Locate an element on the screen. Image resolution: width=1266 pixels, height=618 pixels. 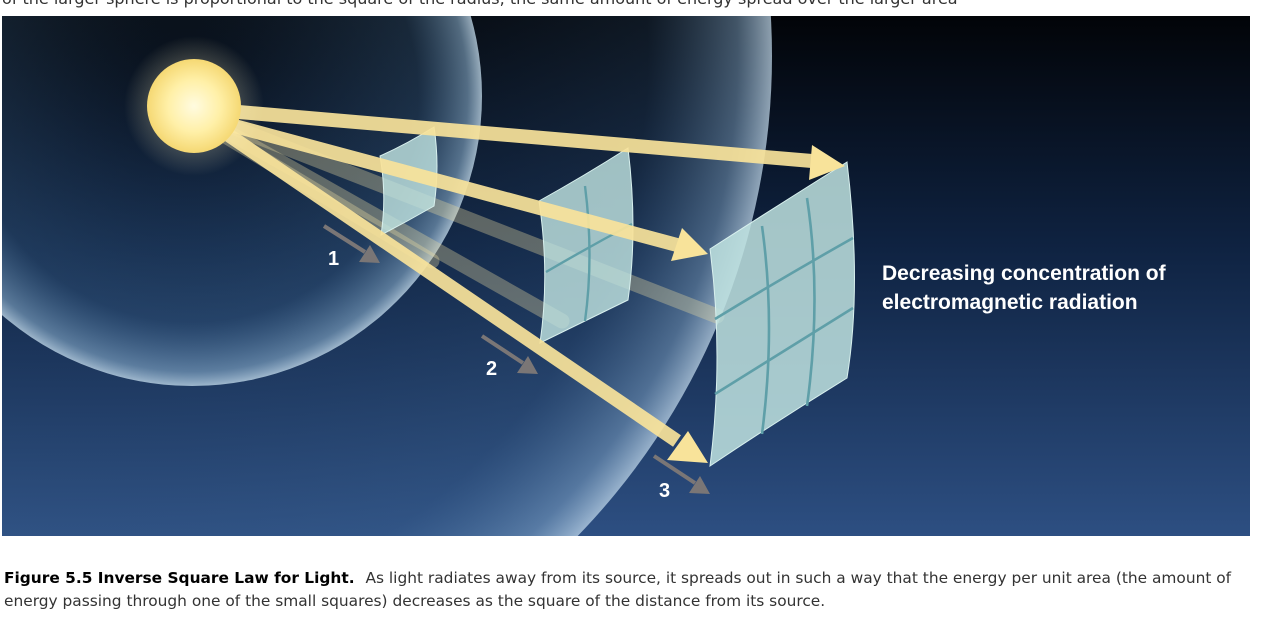
side-label-line-1: Decreasing concentration of is located at coordinates (1024, 273).